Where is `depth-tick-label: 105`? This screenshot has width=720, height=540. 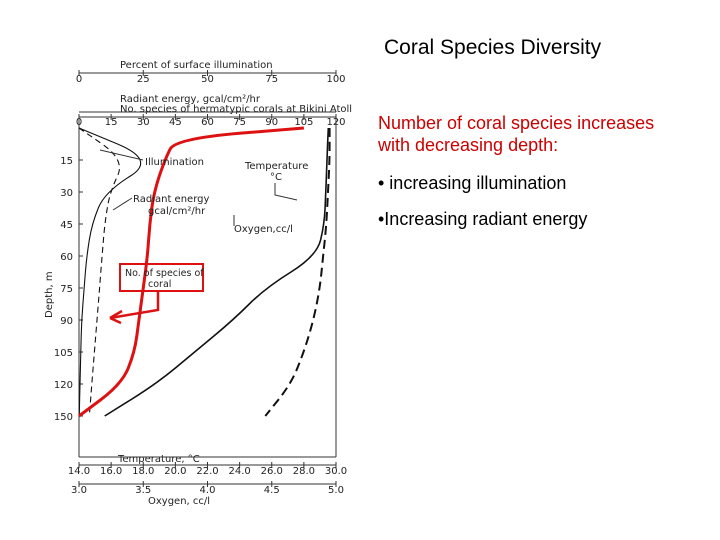 depth-tick-label: 105 is located at coordinates (63, 353).